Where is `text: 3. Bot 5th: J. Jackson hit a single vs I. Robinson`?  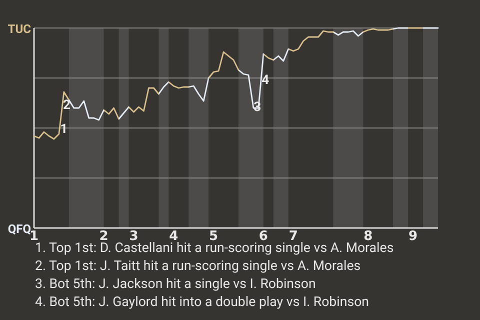
text: 3. Bot 5th: J. Jackson hit a single vs I. Robinson is located at coordinates (175, 284).